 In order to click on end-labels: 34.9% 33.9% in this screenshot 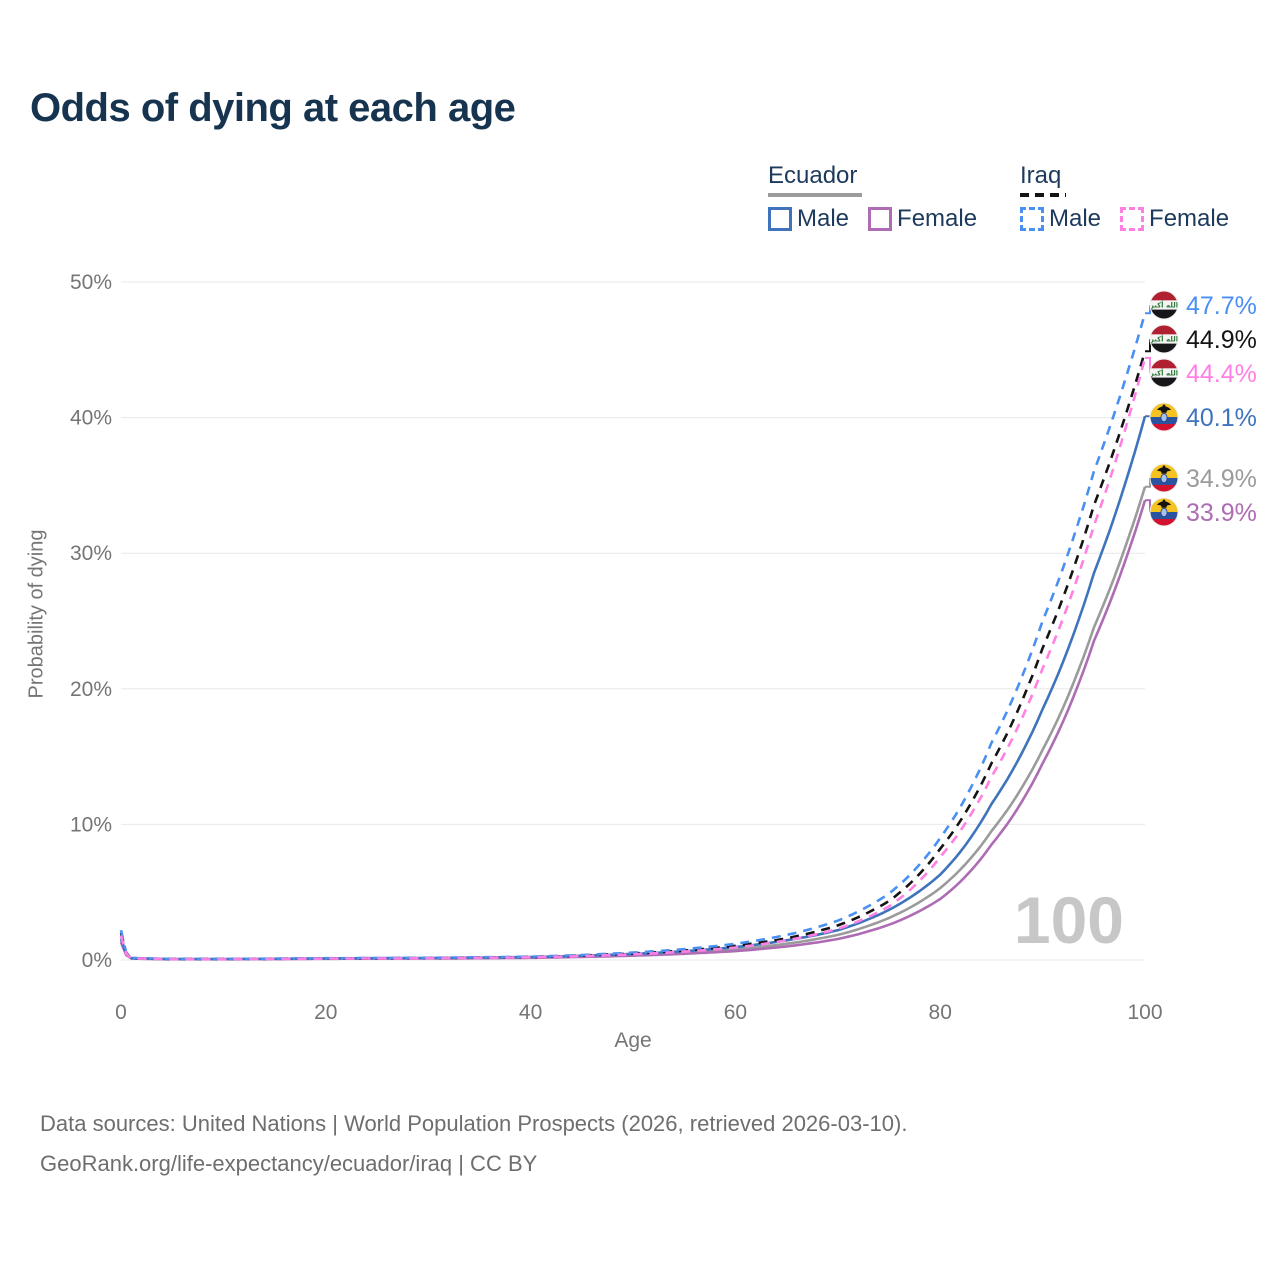, I will do `click(1201, 408)`.